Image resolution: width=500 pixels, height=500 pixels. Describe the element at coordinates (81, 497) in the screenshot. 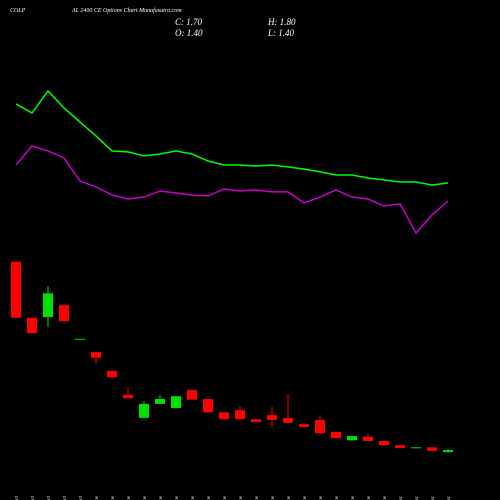

I see `x-tick-label: 31 Oct` at that location.